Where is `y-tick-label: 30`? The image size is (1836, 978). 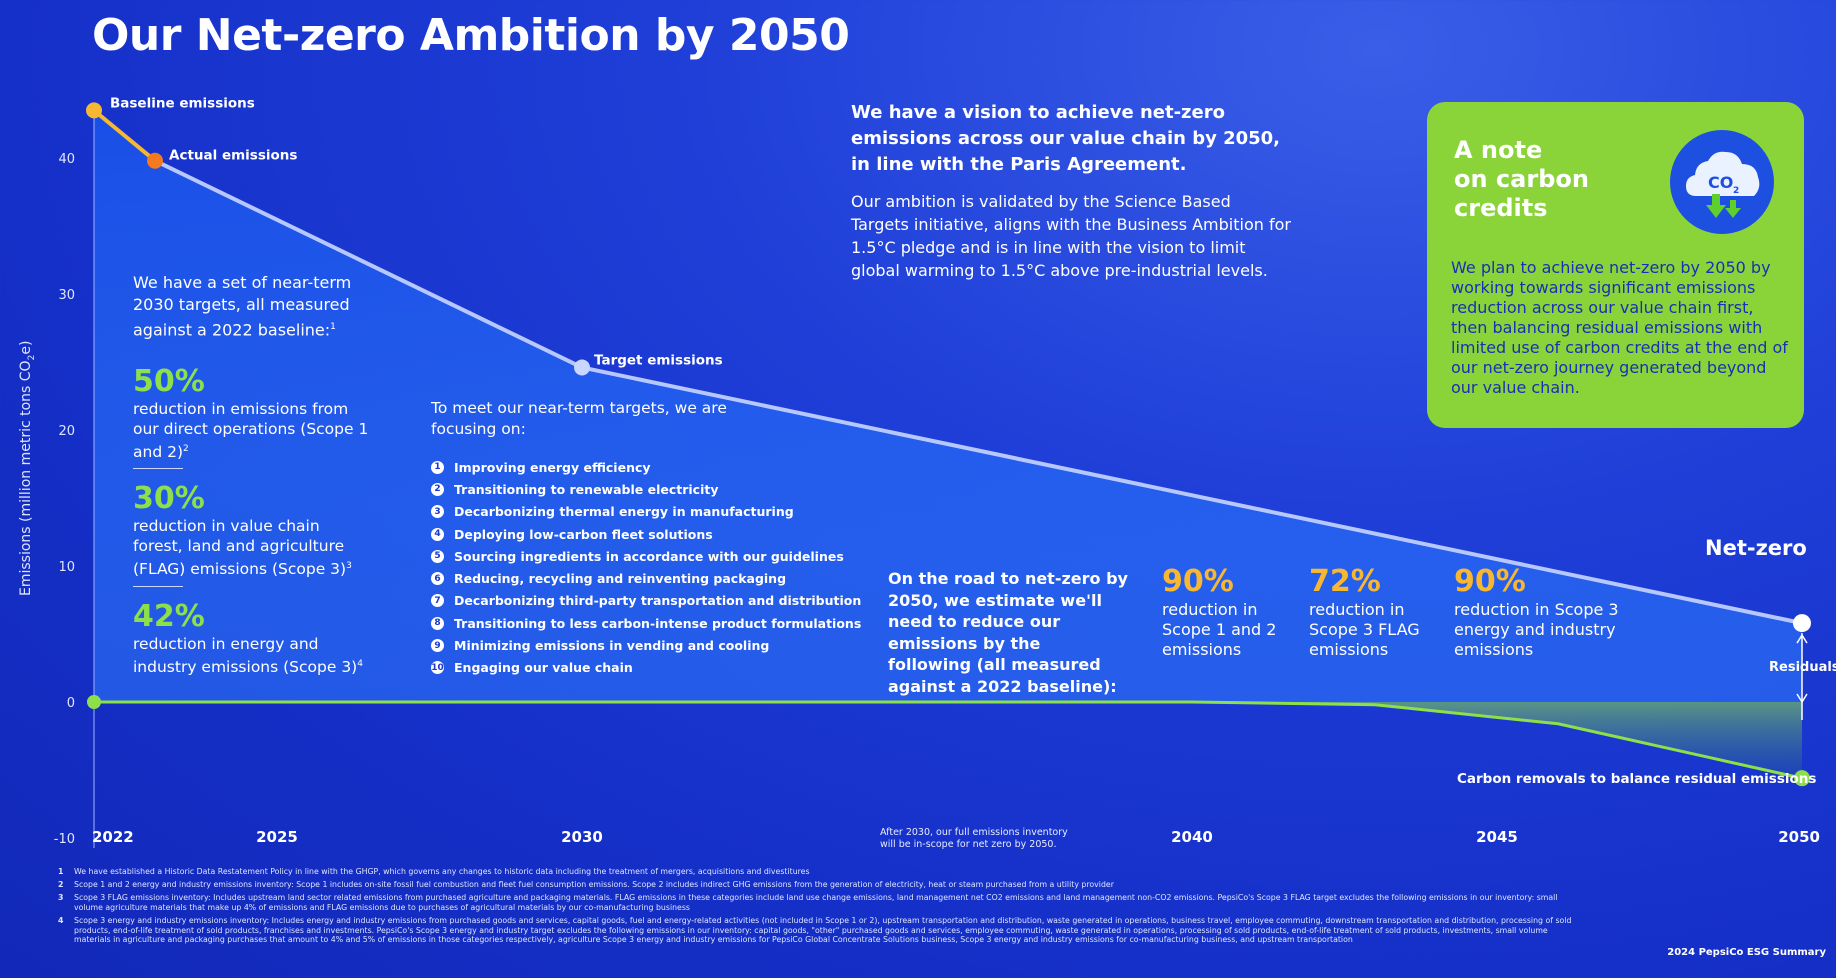 y-tick-label: 30 is located at coordinates (66, 295).